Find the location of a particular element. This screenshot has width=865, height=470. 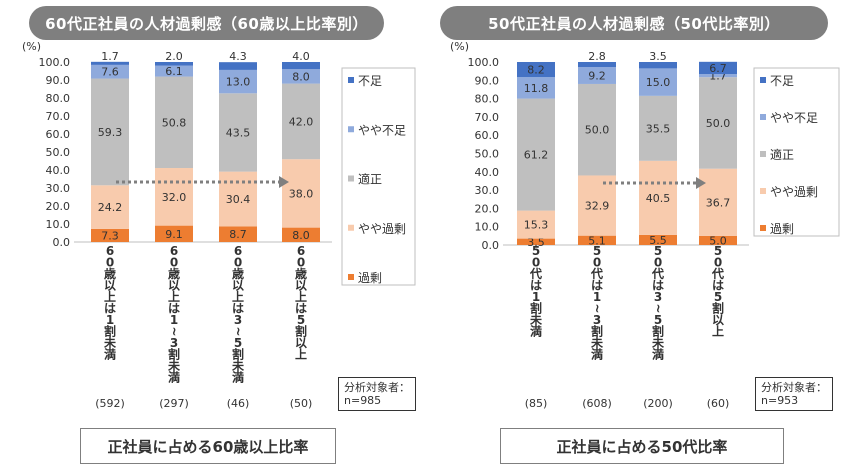

chart-1-title: 60代正社員の人材過剰感（60歳以上比率別） is located at coordinates (206, 23).